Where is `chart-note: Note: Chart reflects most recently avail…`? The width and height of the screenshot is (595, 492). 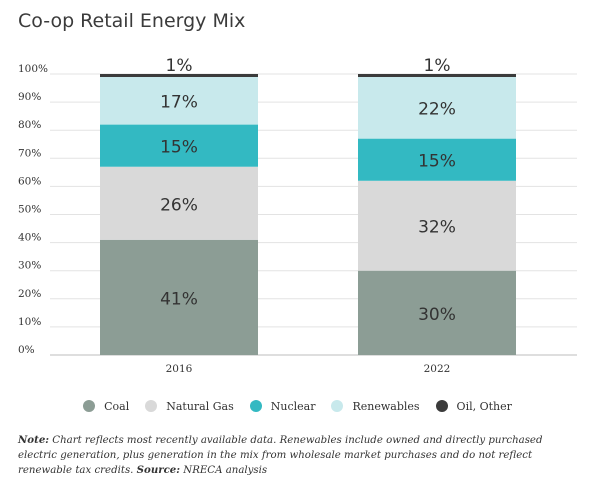
chart-note: Note: Chart reflects most recently avail… is located at coordinates (298, 456).